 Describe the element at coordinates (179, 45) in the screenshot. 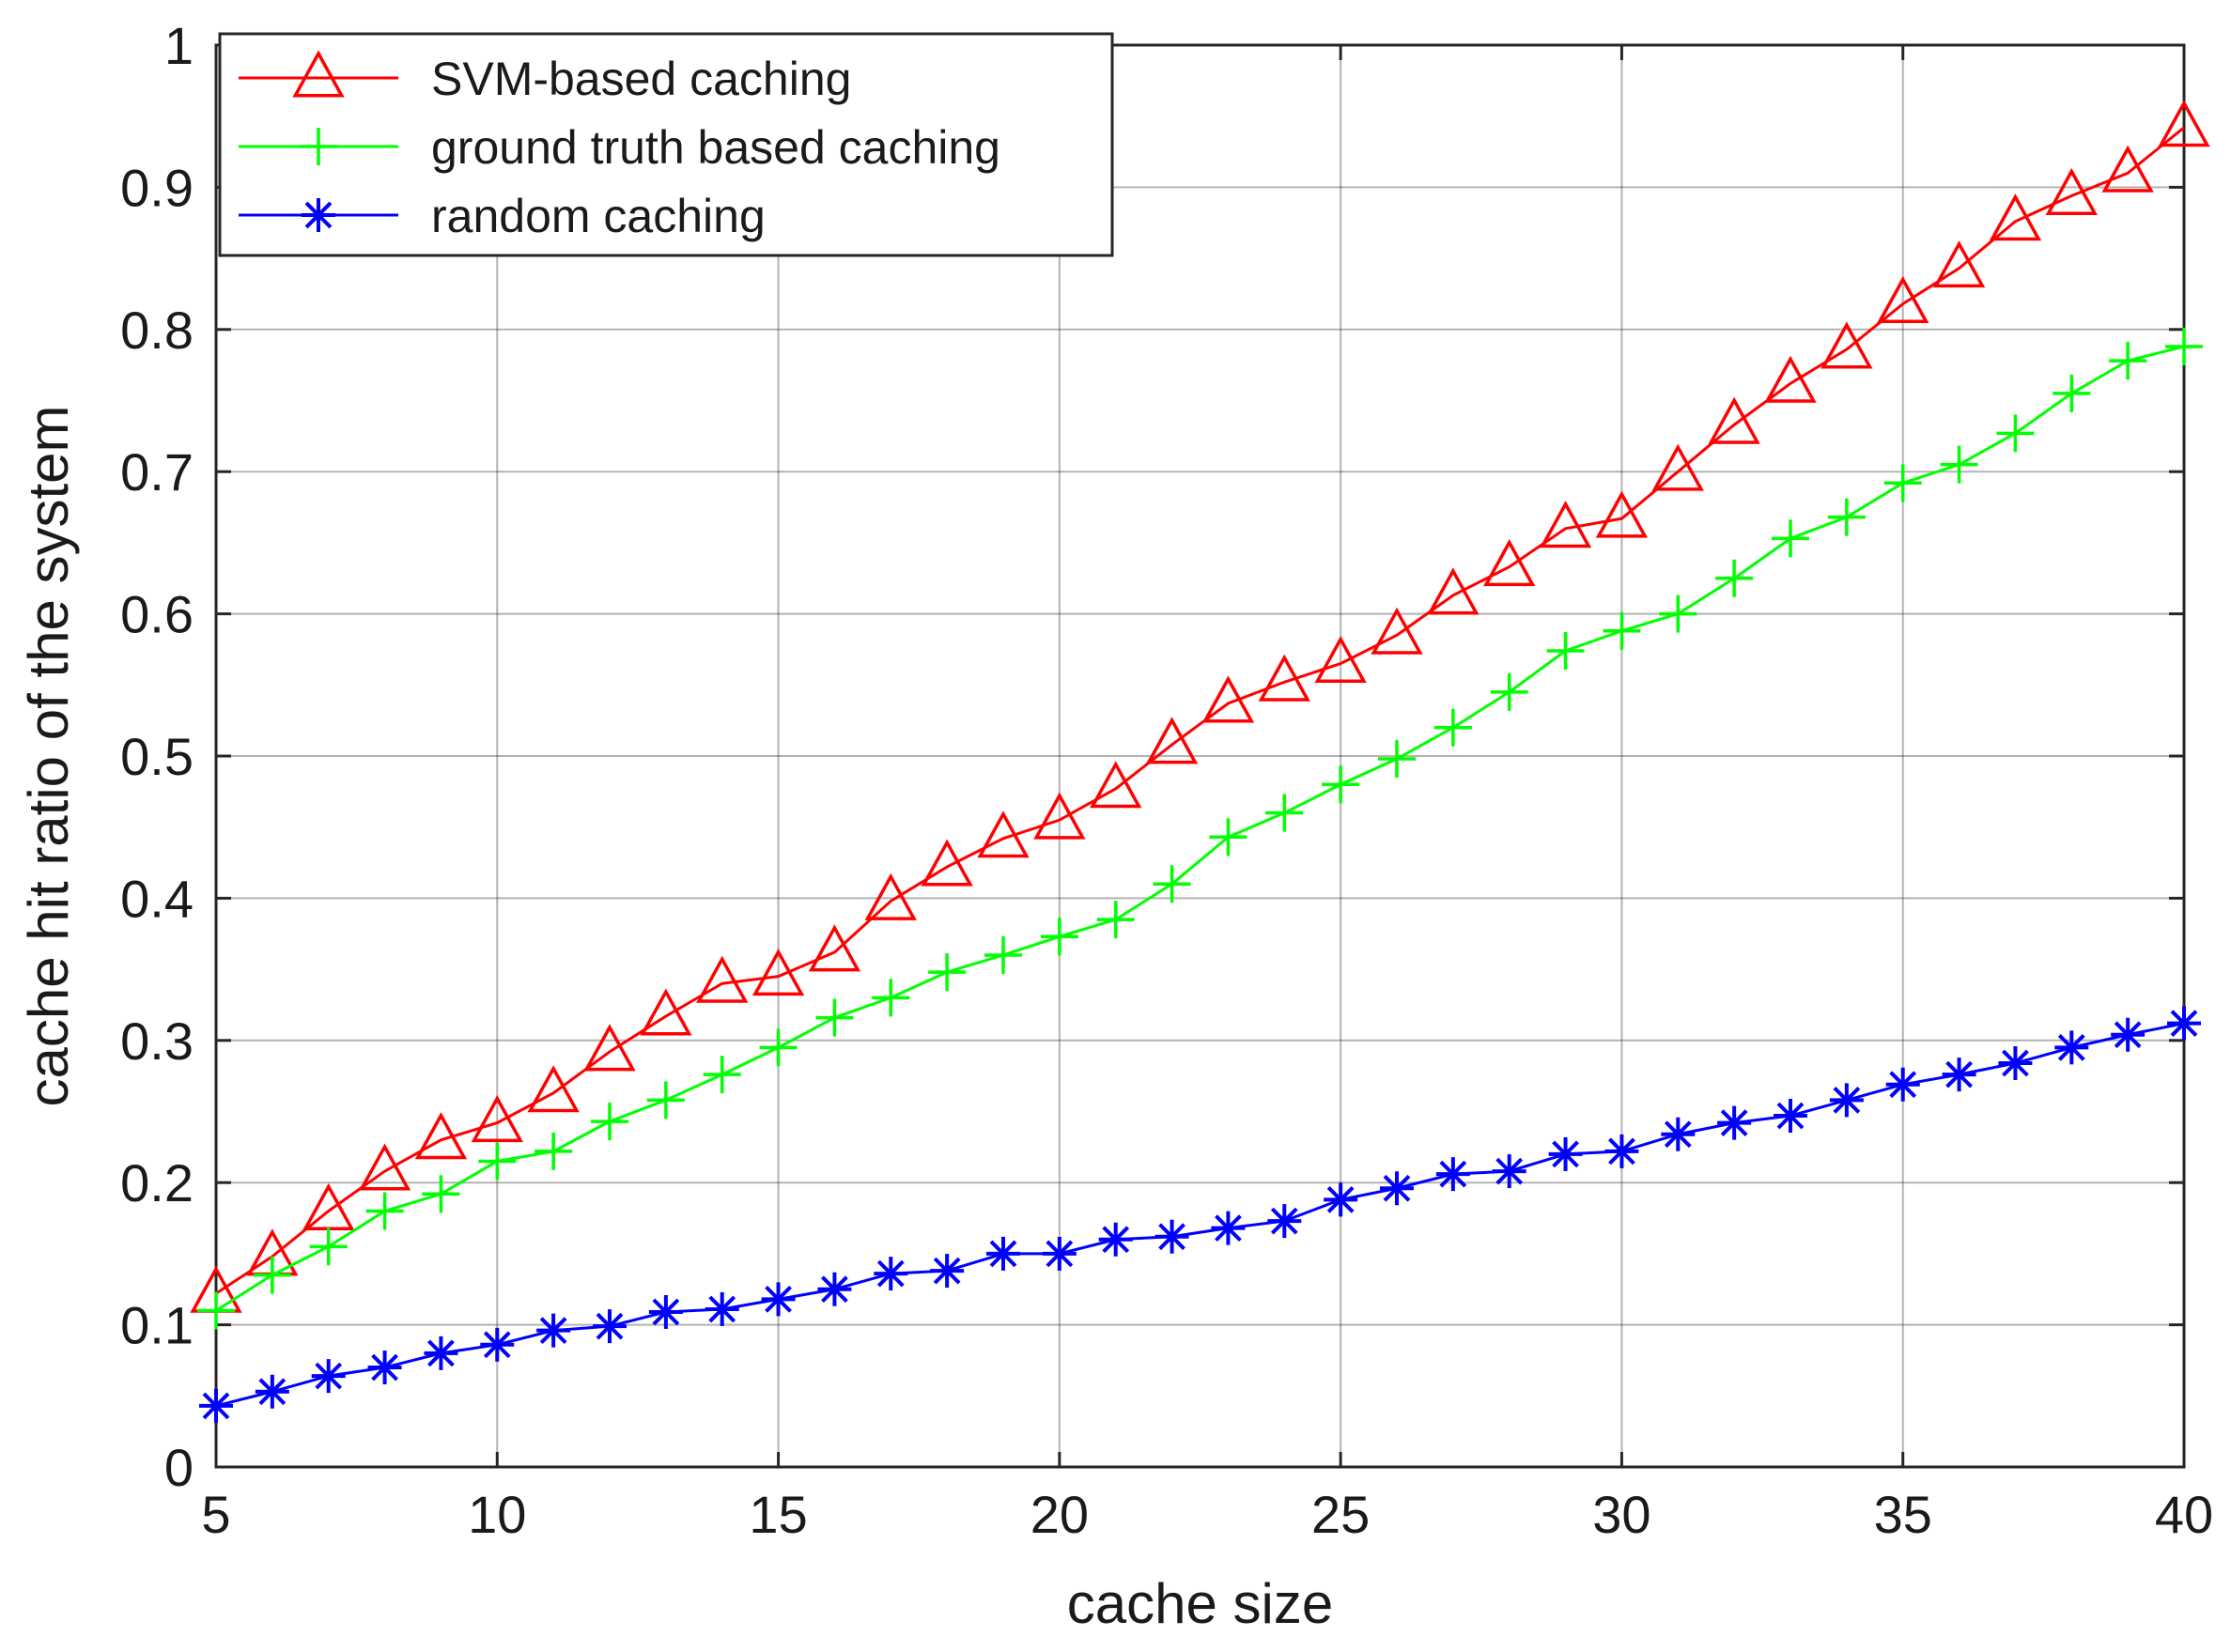

I see `y-tick-label: 1` at that location.